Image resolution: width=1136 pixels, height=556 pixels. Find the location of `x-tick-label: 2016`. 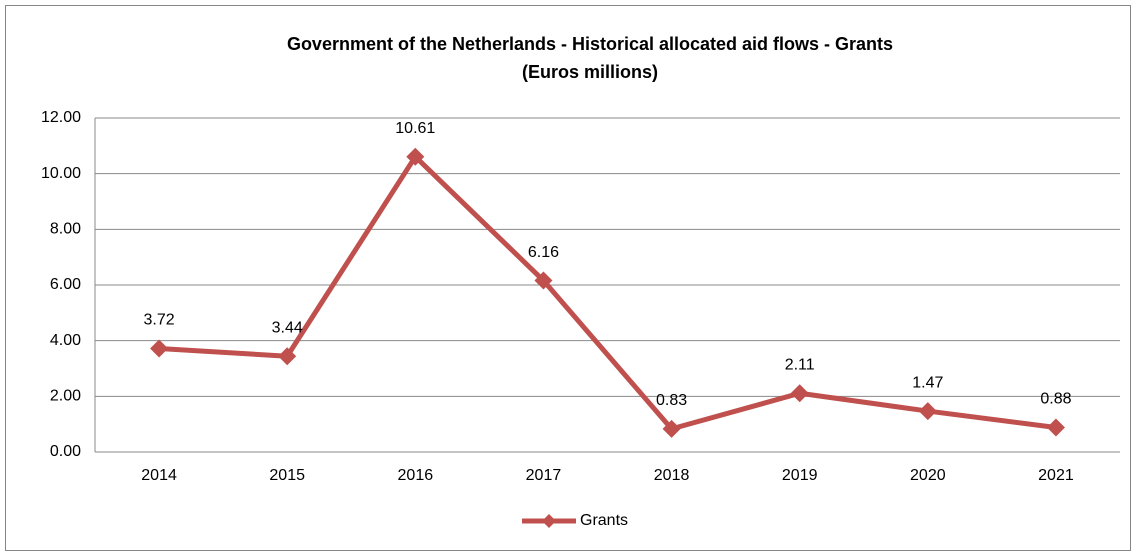

x-tick-label: 2016 is located at coordinates (416, 475).